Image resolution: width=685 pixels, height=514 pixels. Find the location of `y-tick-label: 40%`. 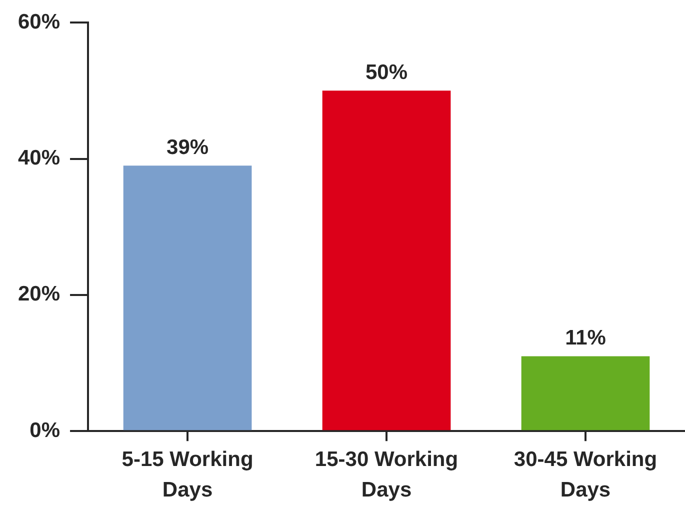

y-tick-label: 40% is located at coordinates (39, 158).